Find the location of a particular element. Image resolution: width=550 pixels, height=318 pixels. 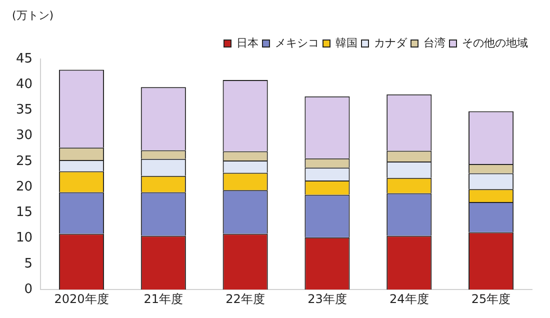

legend-label: メキシコ is located at coordinates (297, 43).